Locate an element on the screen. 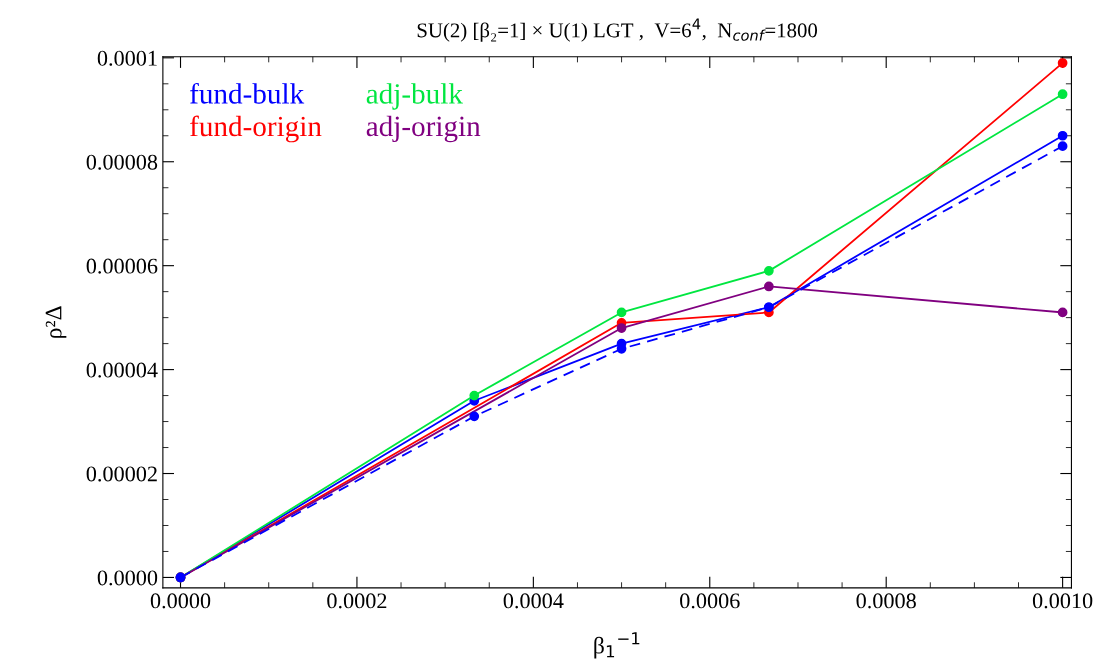 This screenshot has width=1108, height=668. x-tick-label: 0.0008 is located at coordinates (886, 601).